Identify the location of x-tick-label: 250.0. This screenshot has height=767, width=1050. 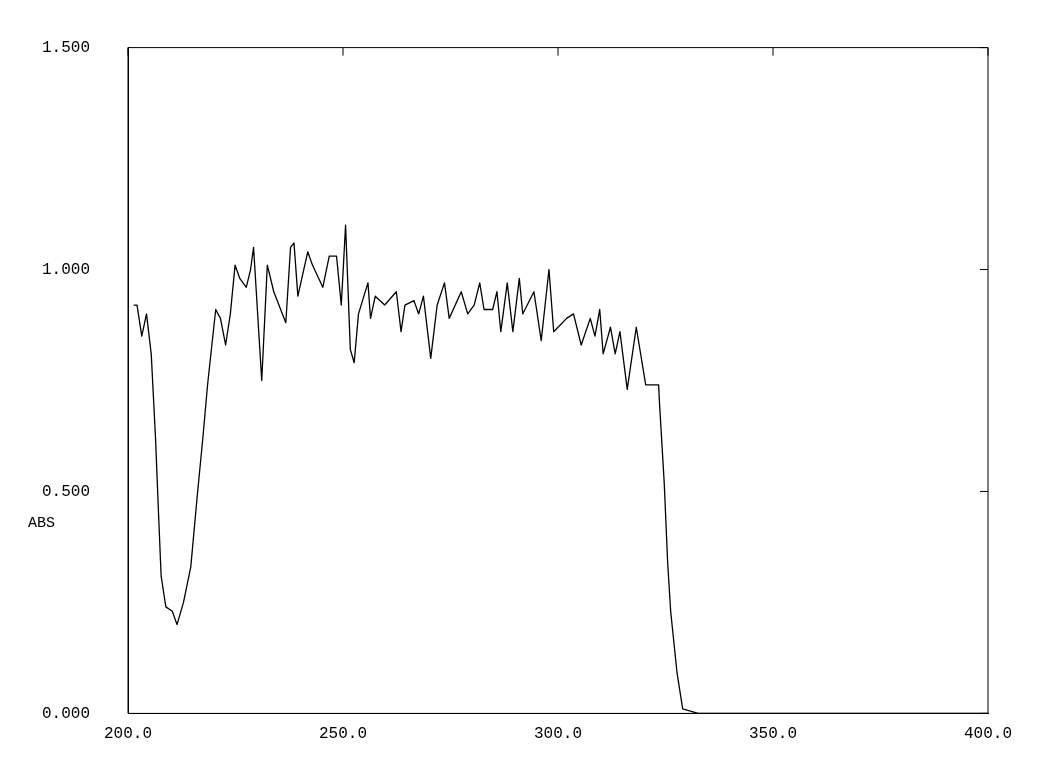
(343, 734).